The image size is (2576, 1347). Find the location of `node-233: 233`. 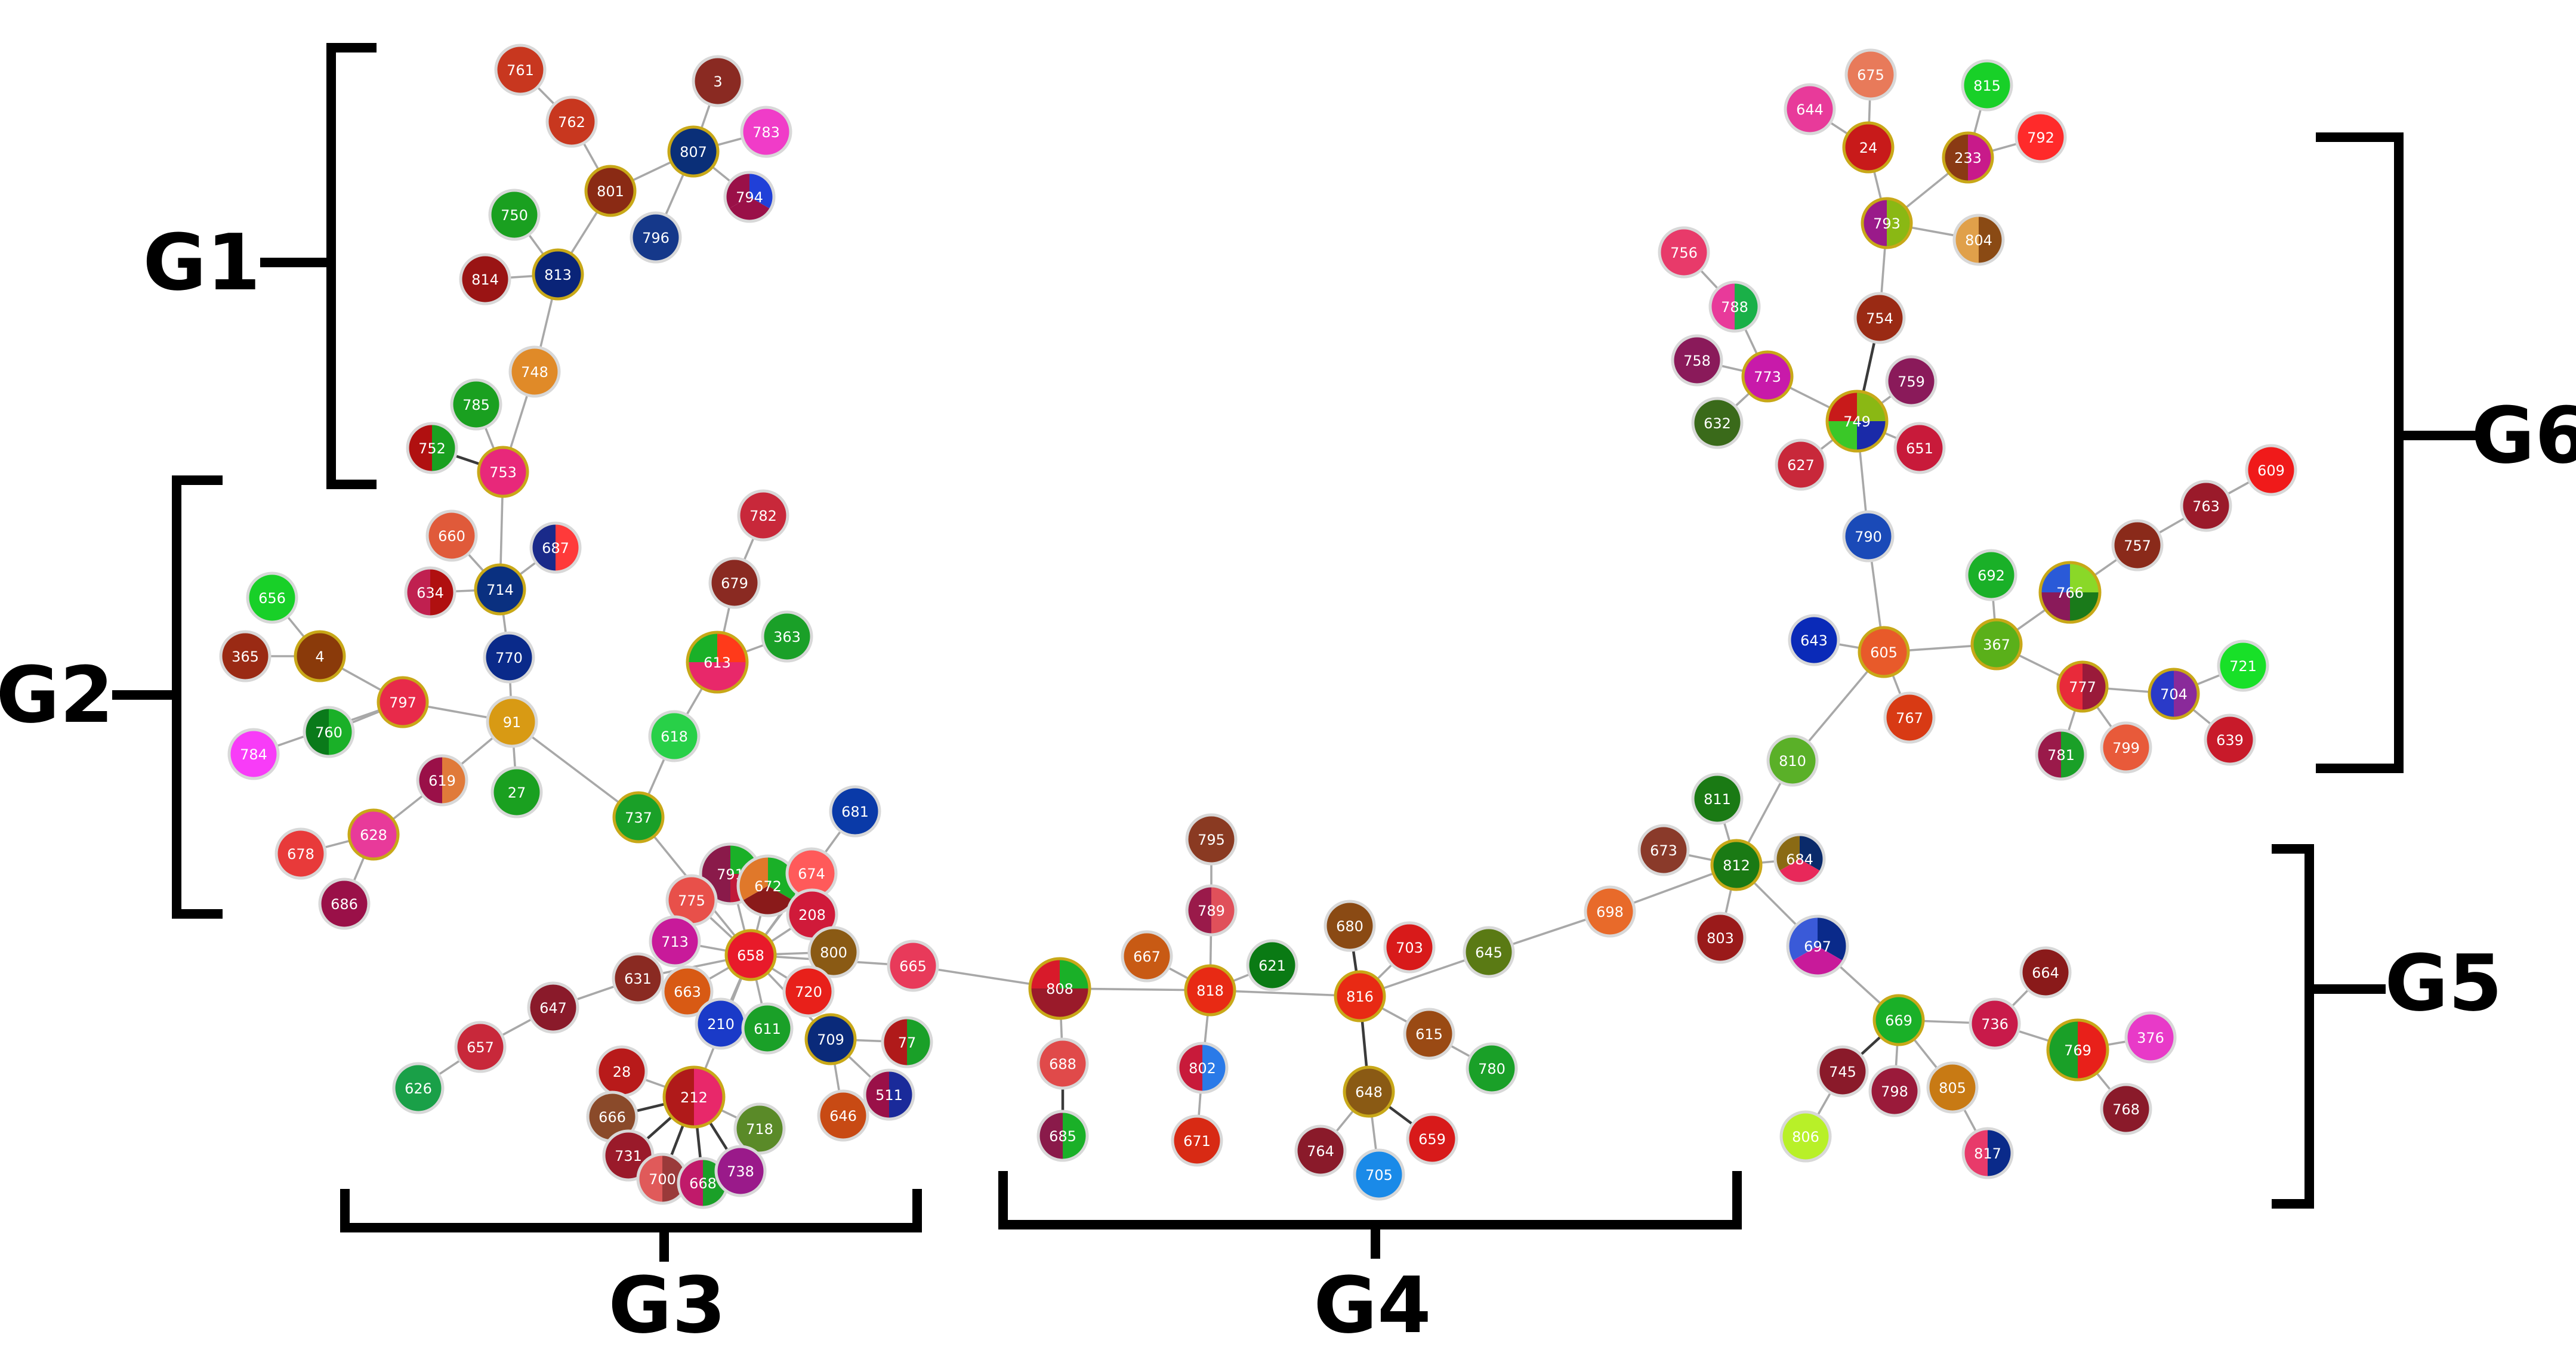

node-233: 233 is located at coordinates (1968, 157).